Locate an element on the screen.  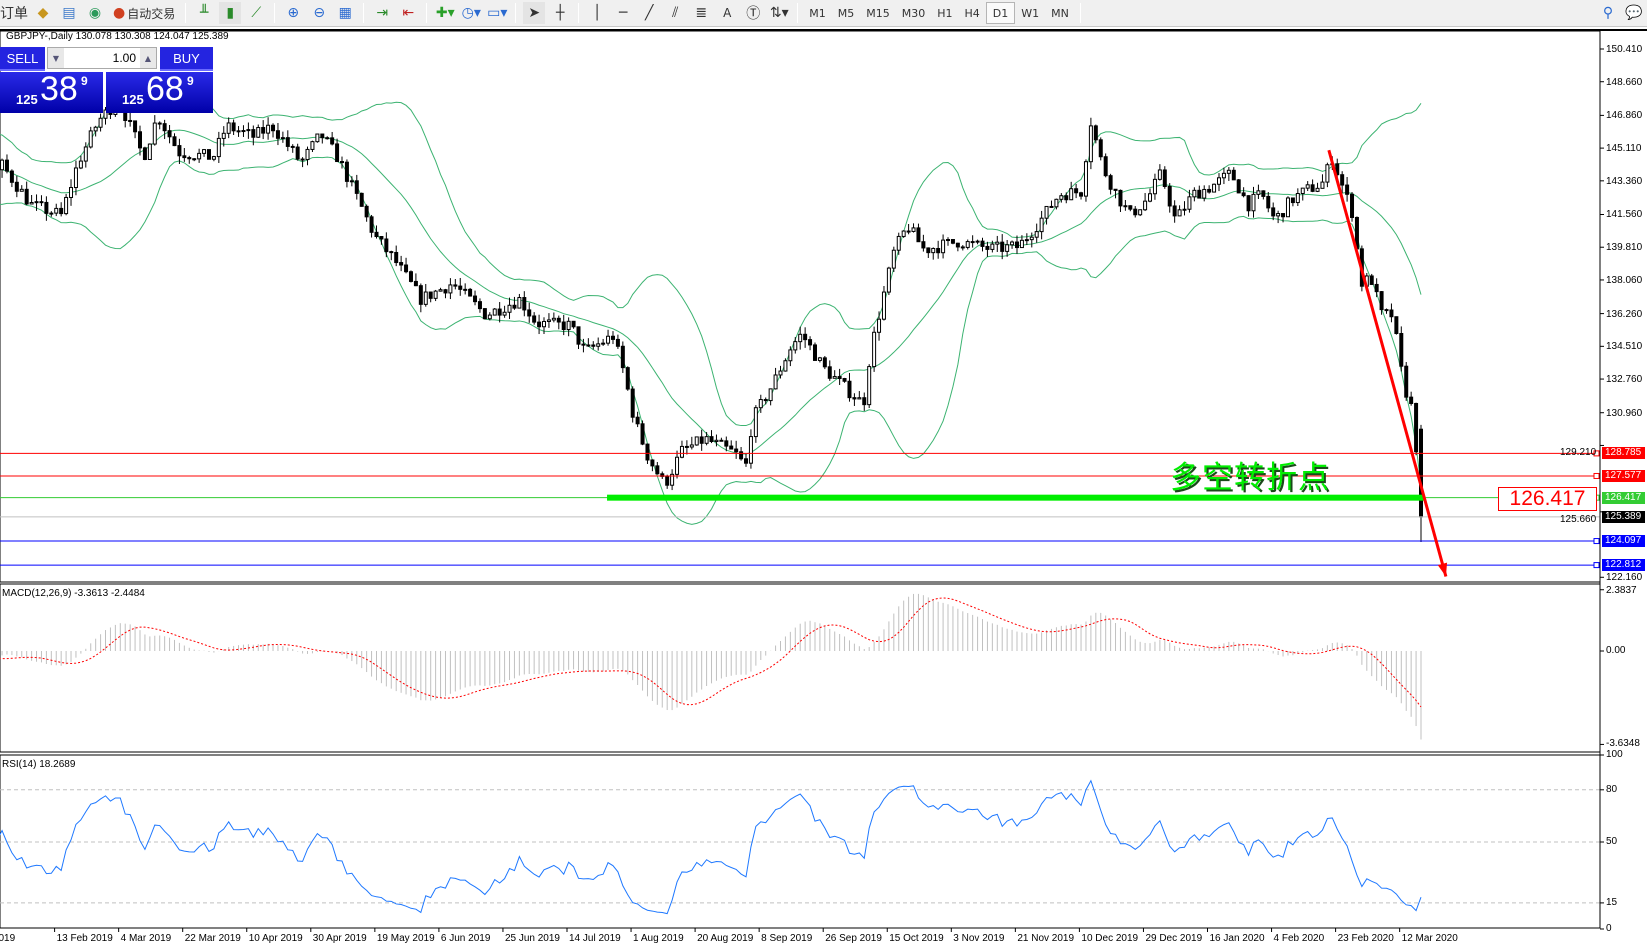
timeframe-h4: H4 is located at coordinates (972, 13).